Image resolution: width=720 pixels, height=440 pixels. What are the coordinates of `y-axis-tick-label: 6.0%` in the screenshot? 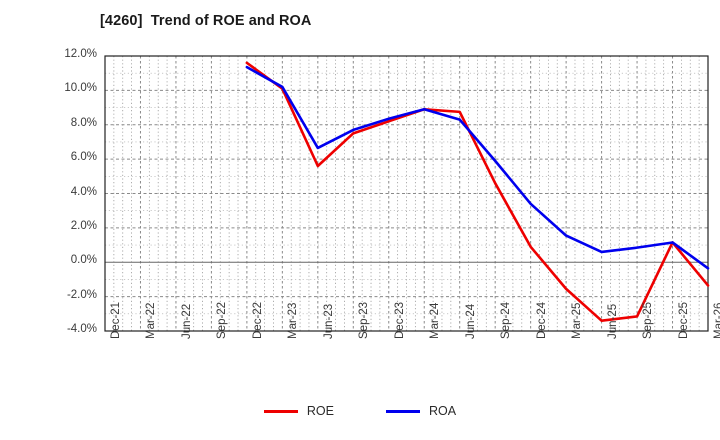 It's located at (83, 157).